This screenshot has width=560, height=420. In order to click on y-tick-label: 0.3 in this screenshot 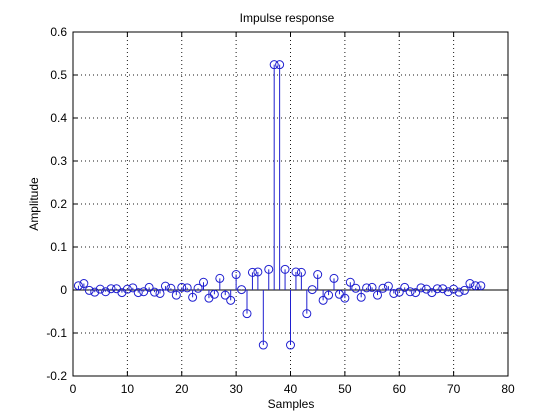, I will do `click(58, 161)`.